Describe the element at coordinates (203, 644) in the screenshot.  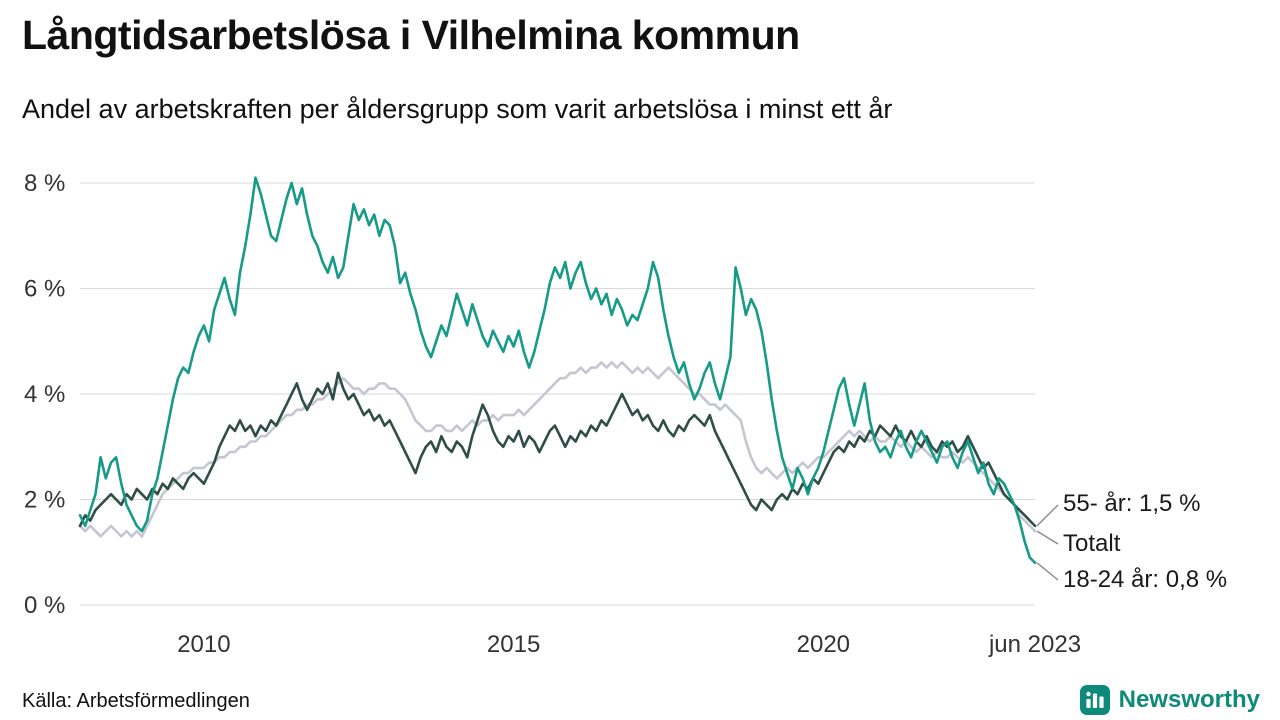
I see `svg-text: 2010` at that location.